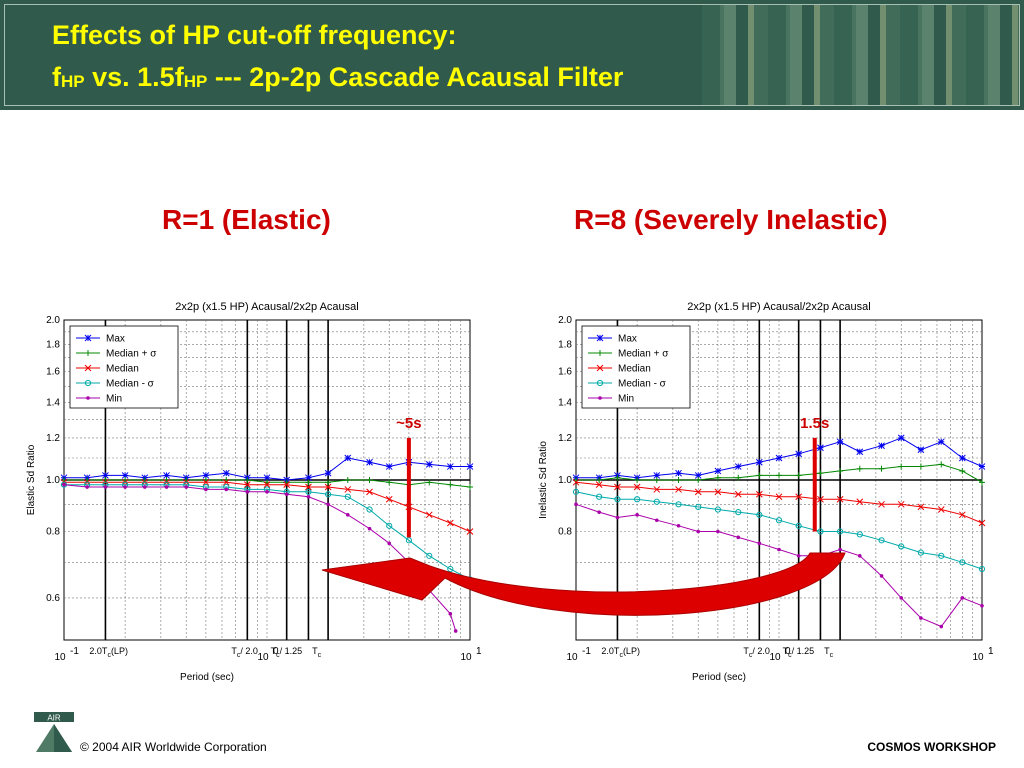 The width and height of the screenshot is (1024, 768). I want to click on footer-copyright: © 2004 AIR Worldwide Corporation, so click(173, 747).